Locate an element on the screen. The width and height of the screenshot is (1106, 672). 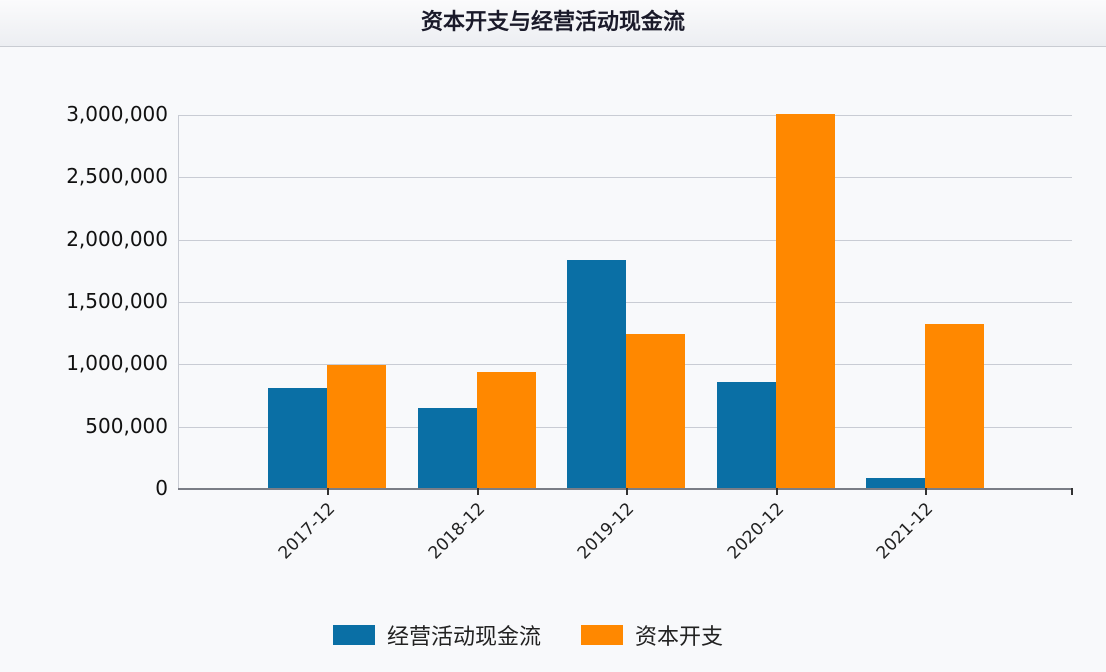
x-tick-label: 2021-12 is located at coordinates (905, 531).